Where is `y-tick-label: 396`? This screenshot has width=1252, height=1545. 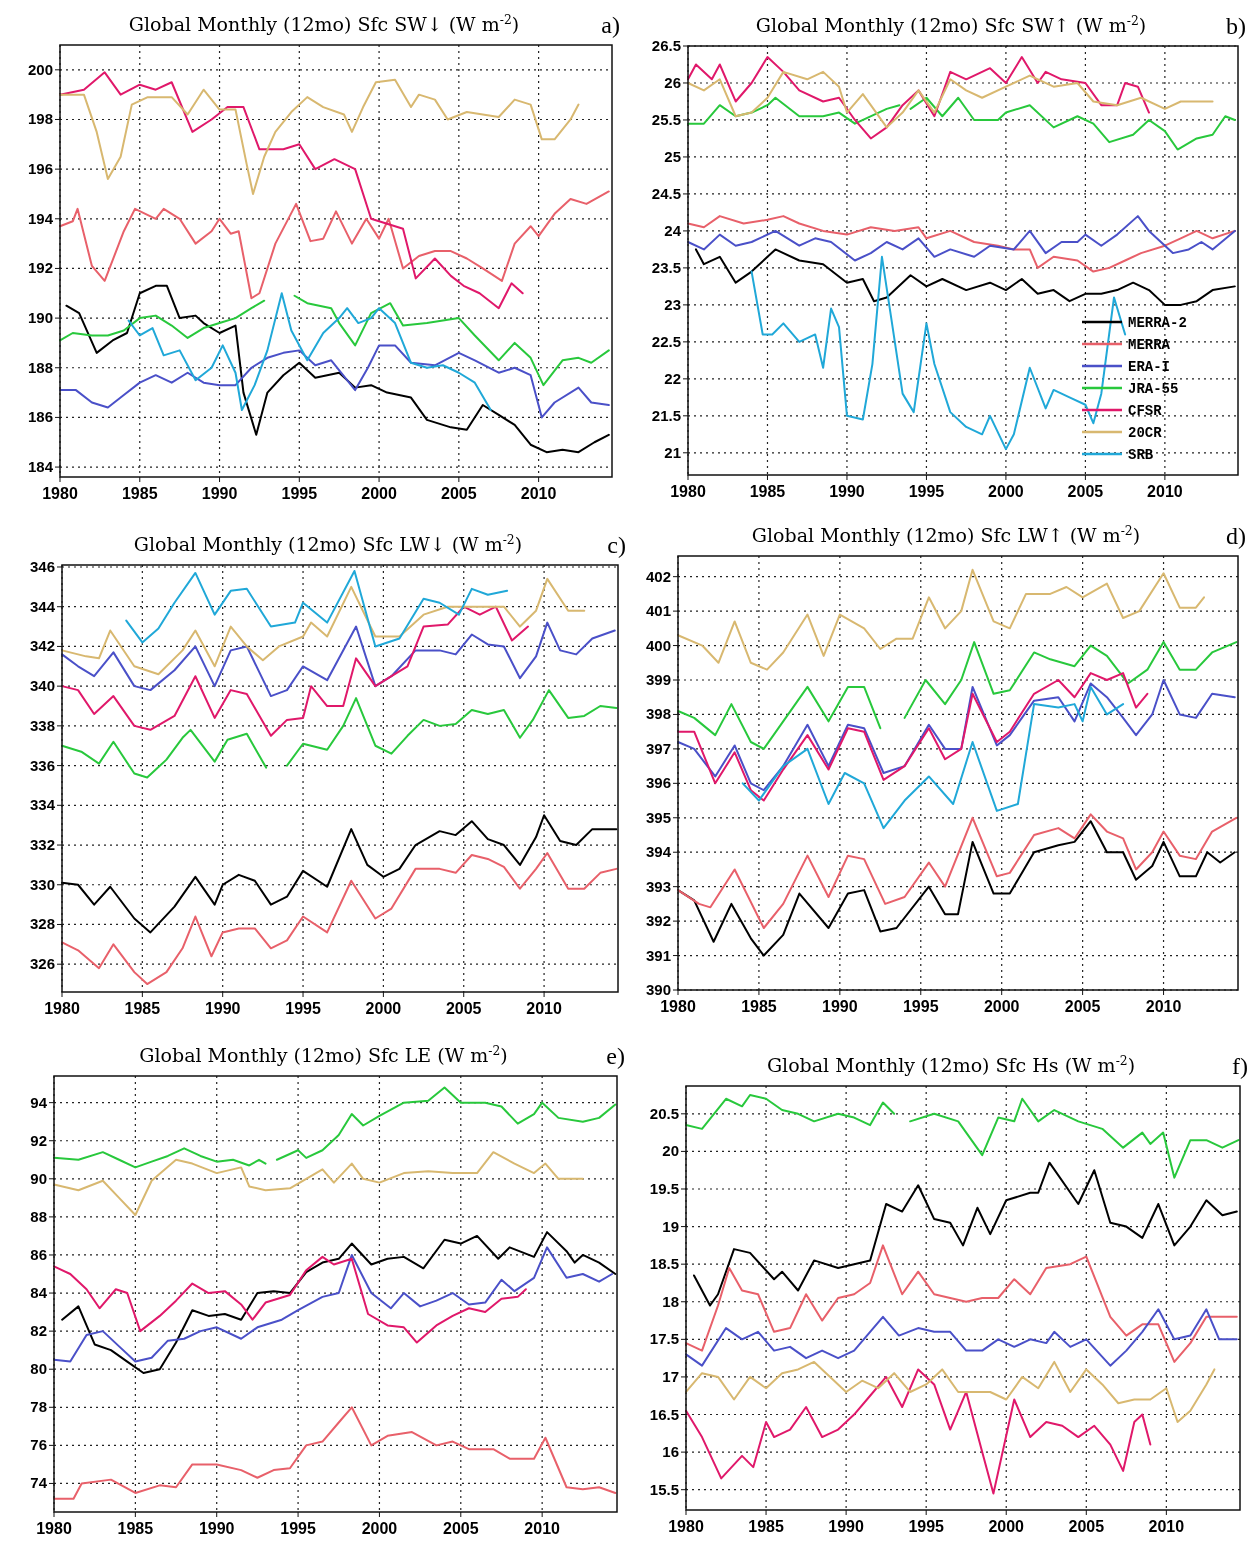 y-tick-label: 396 is located at coordinates (658, 783).